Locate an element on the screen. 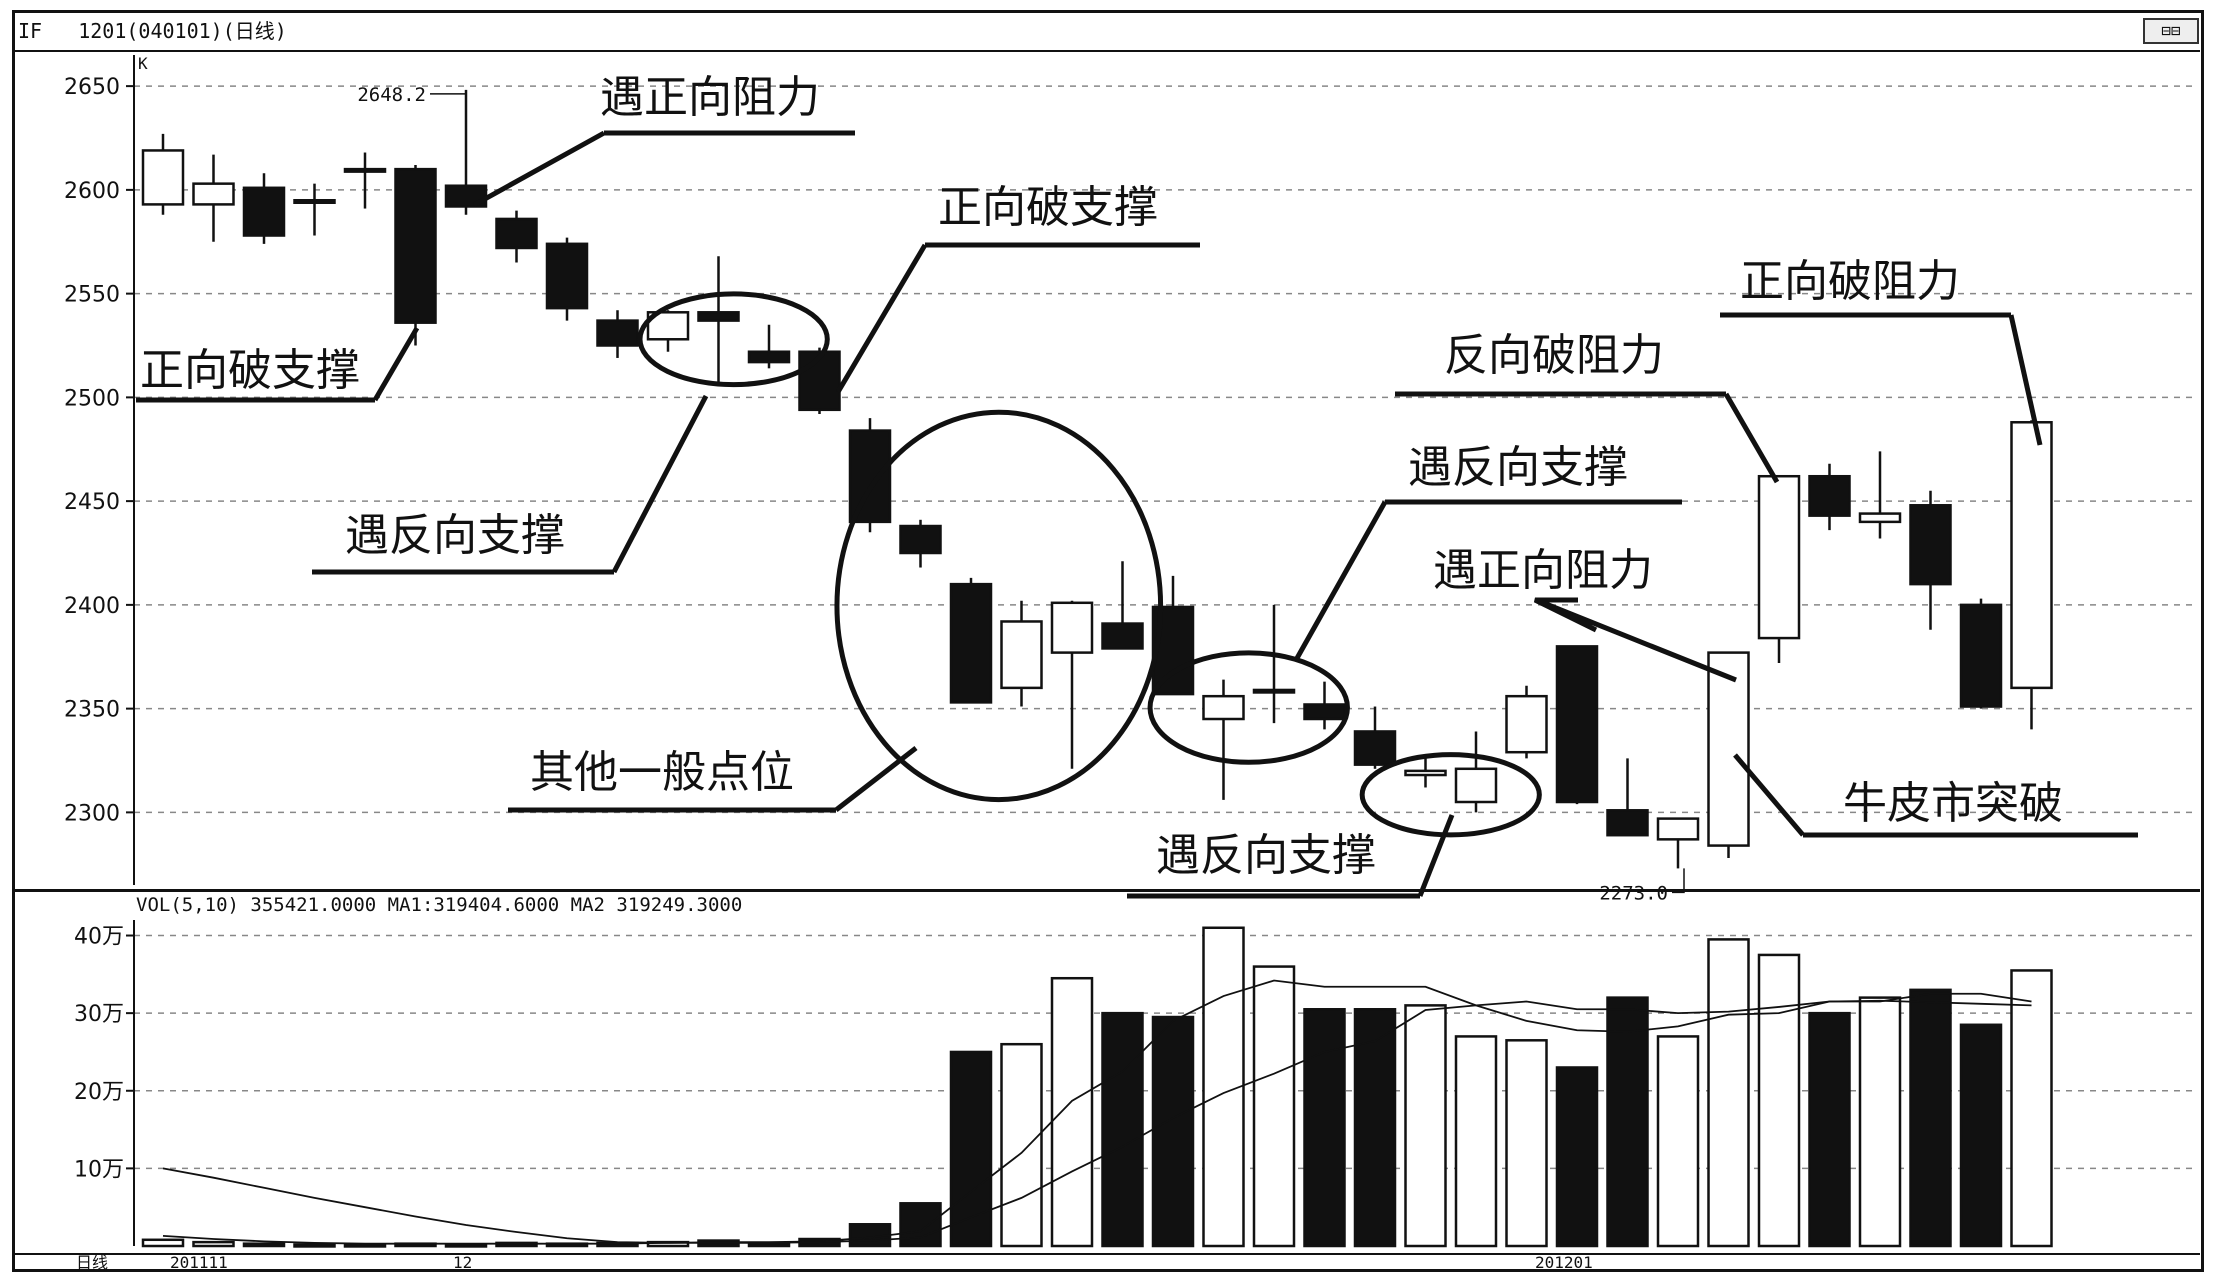  title-separator is located at coordinates (1107, 51).